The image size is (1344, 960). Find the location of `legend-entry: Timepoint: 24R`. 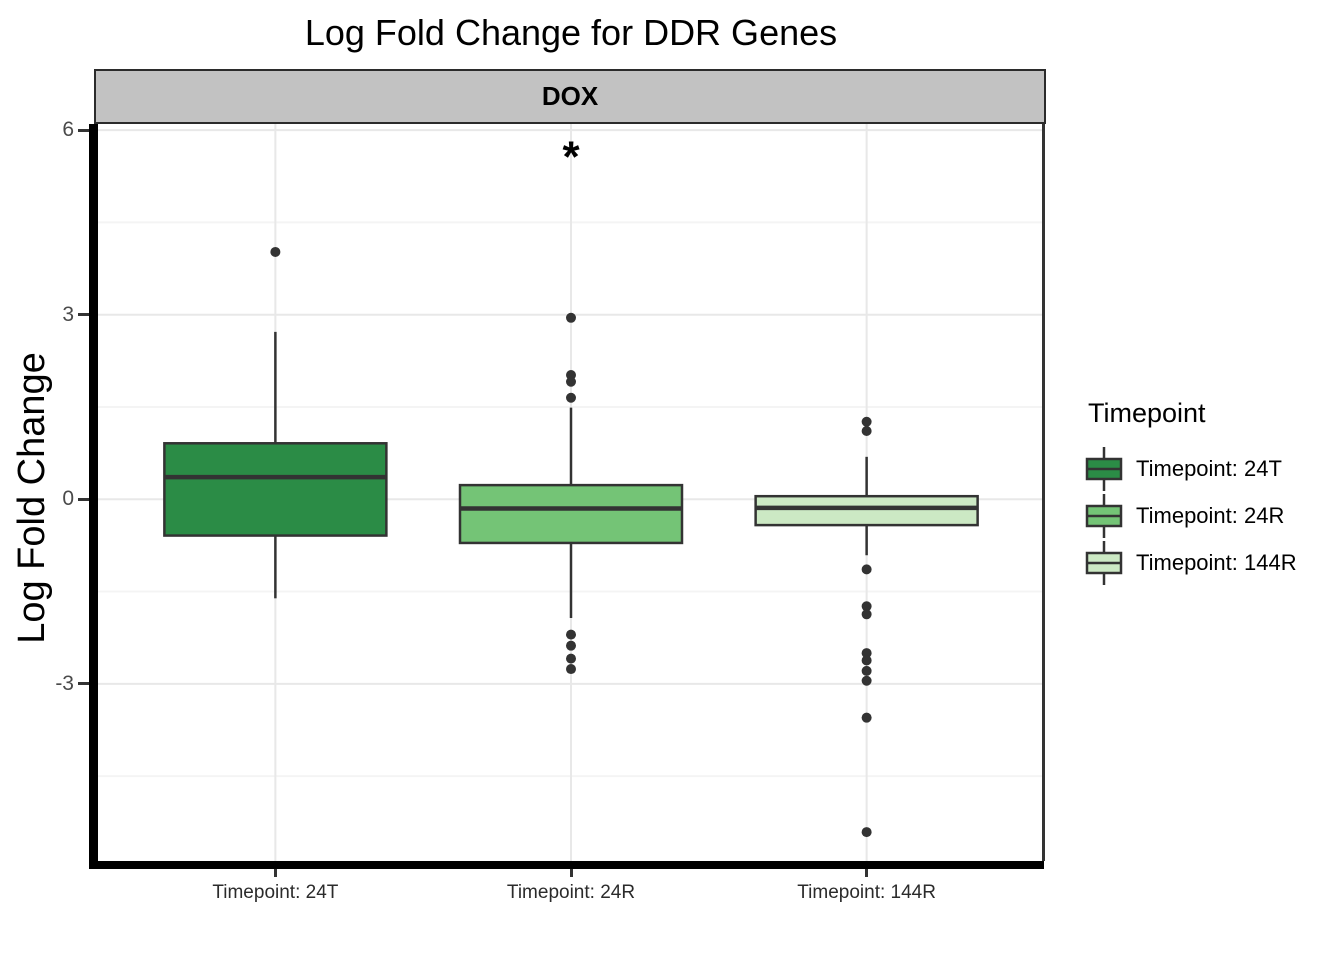

legend-entry: Timepoint: 24R is located at coordinates (1209, 515).